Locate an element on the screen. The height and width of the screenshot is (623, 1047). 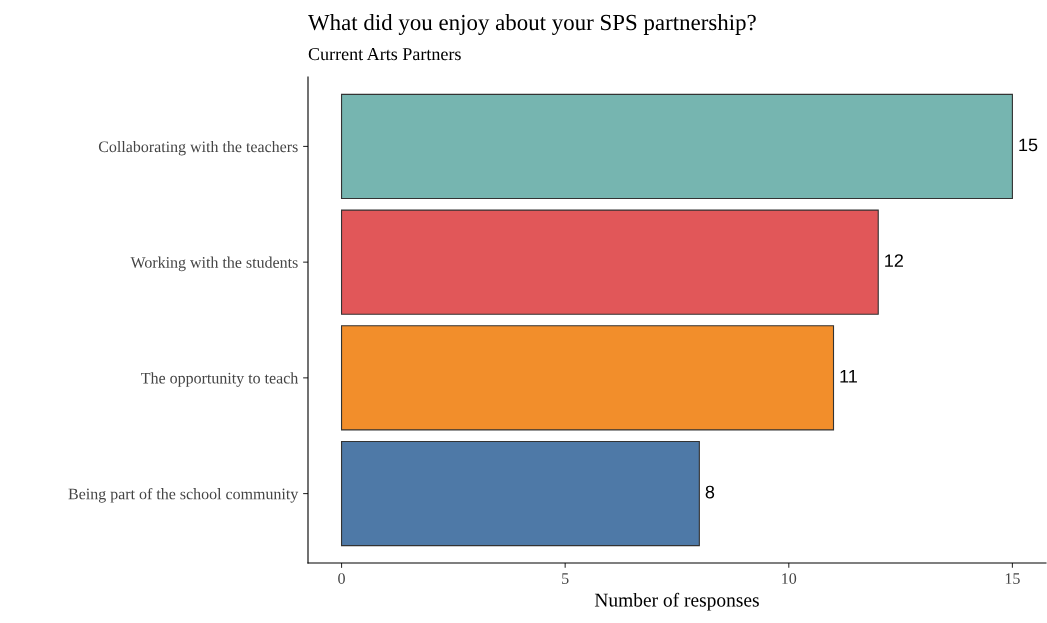
y-tick-label: Being part of the school community is located at coordinates (183, 495).